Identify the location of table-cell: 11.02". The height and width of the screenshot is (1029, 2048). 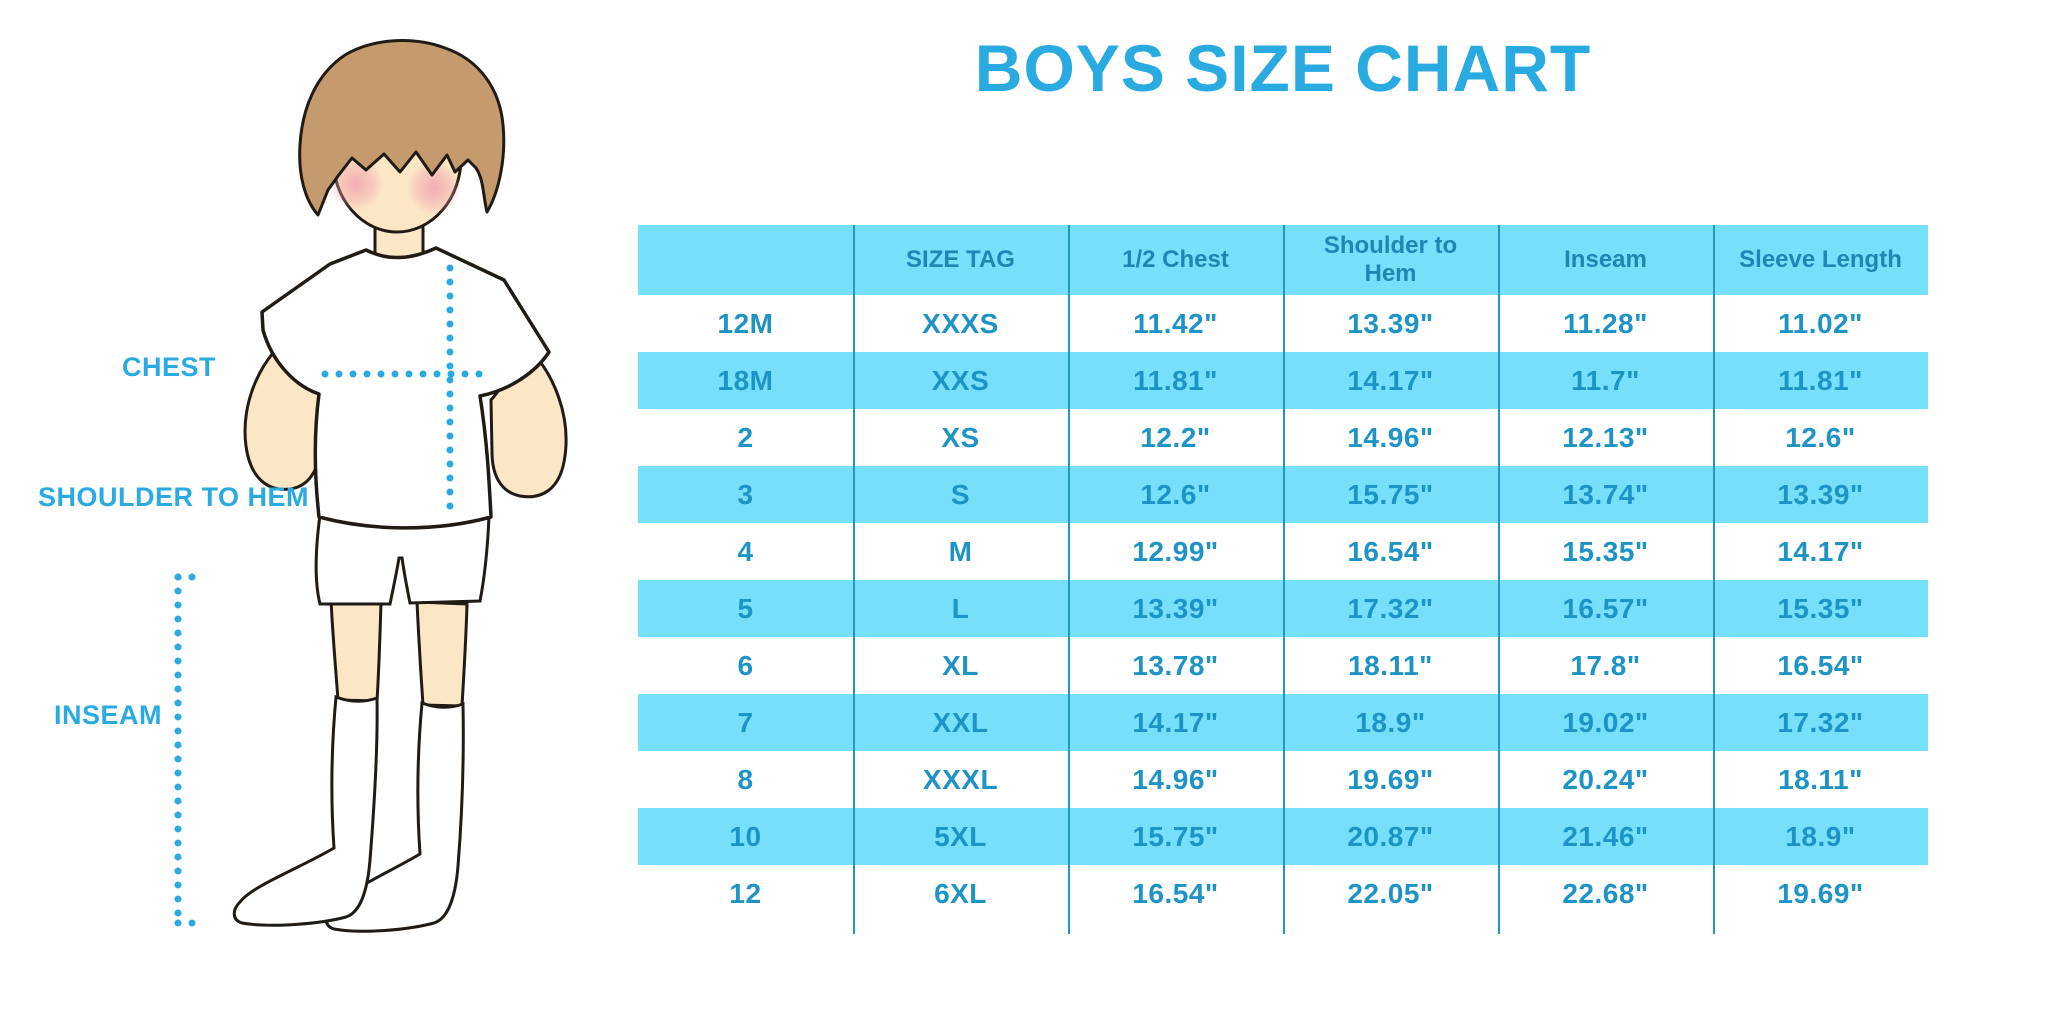
(1820, 323).